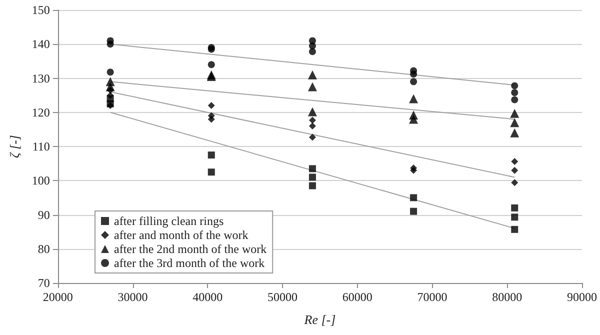  Describe the element at coordinates (41, 78) in the screenshot. I see `y-tick-label: 130` at that location.